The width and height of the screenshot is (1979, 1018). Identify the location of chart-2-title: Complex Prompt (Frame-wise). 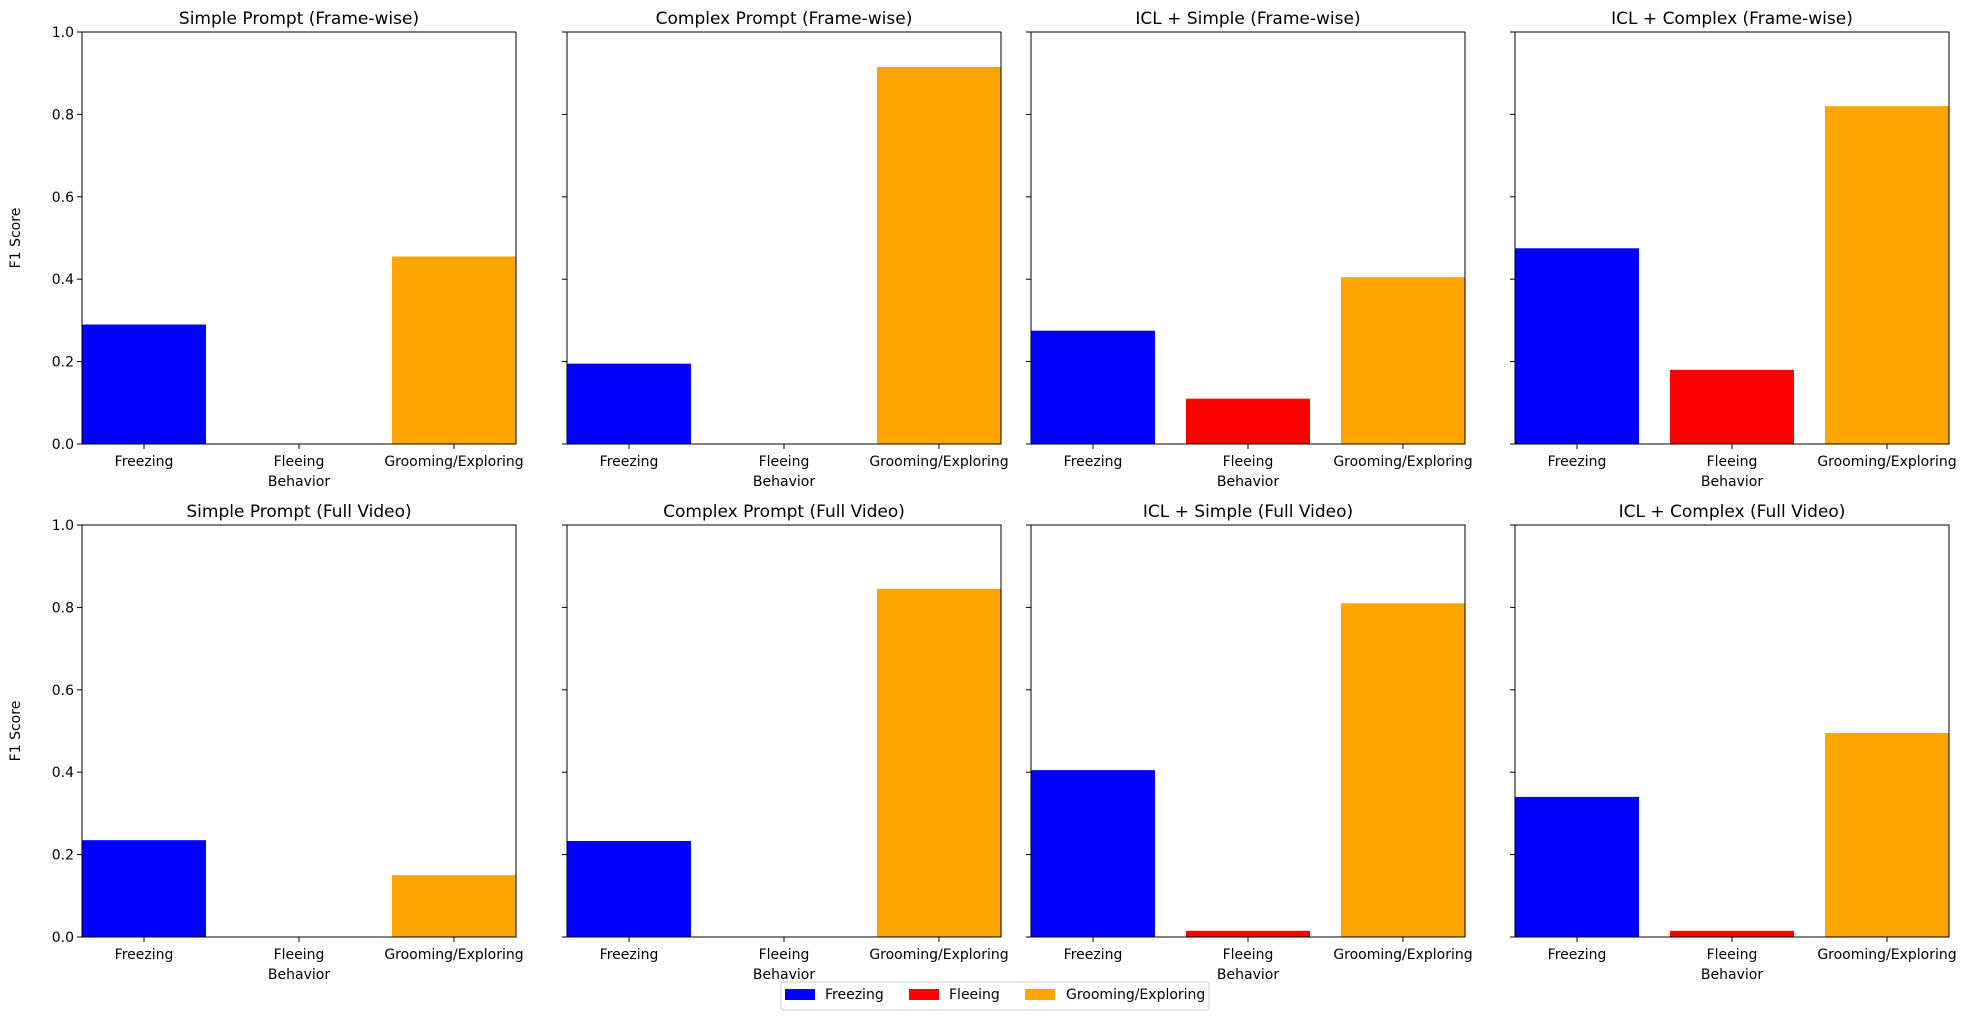
(784, 19).